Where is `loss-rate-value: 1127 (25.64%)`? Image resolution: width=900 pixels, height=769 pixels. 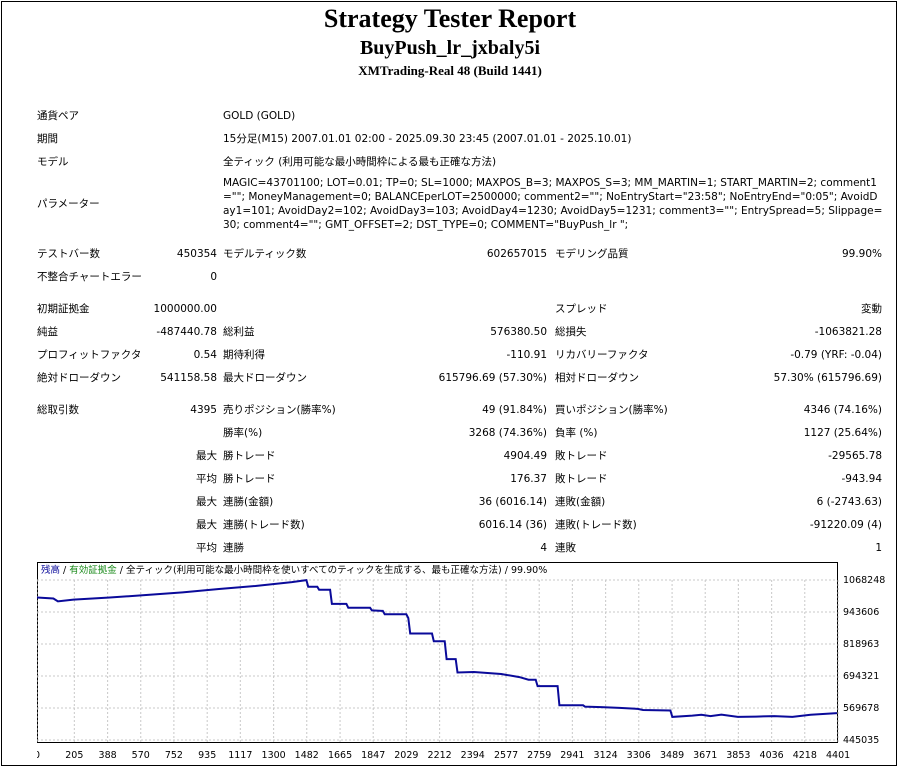
loss-rate-value: 1127 (25.64%) is located at coordinates (842, 433).